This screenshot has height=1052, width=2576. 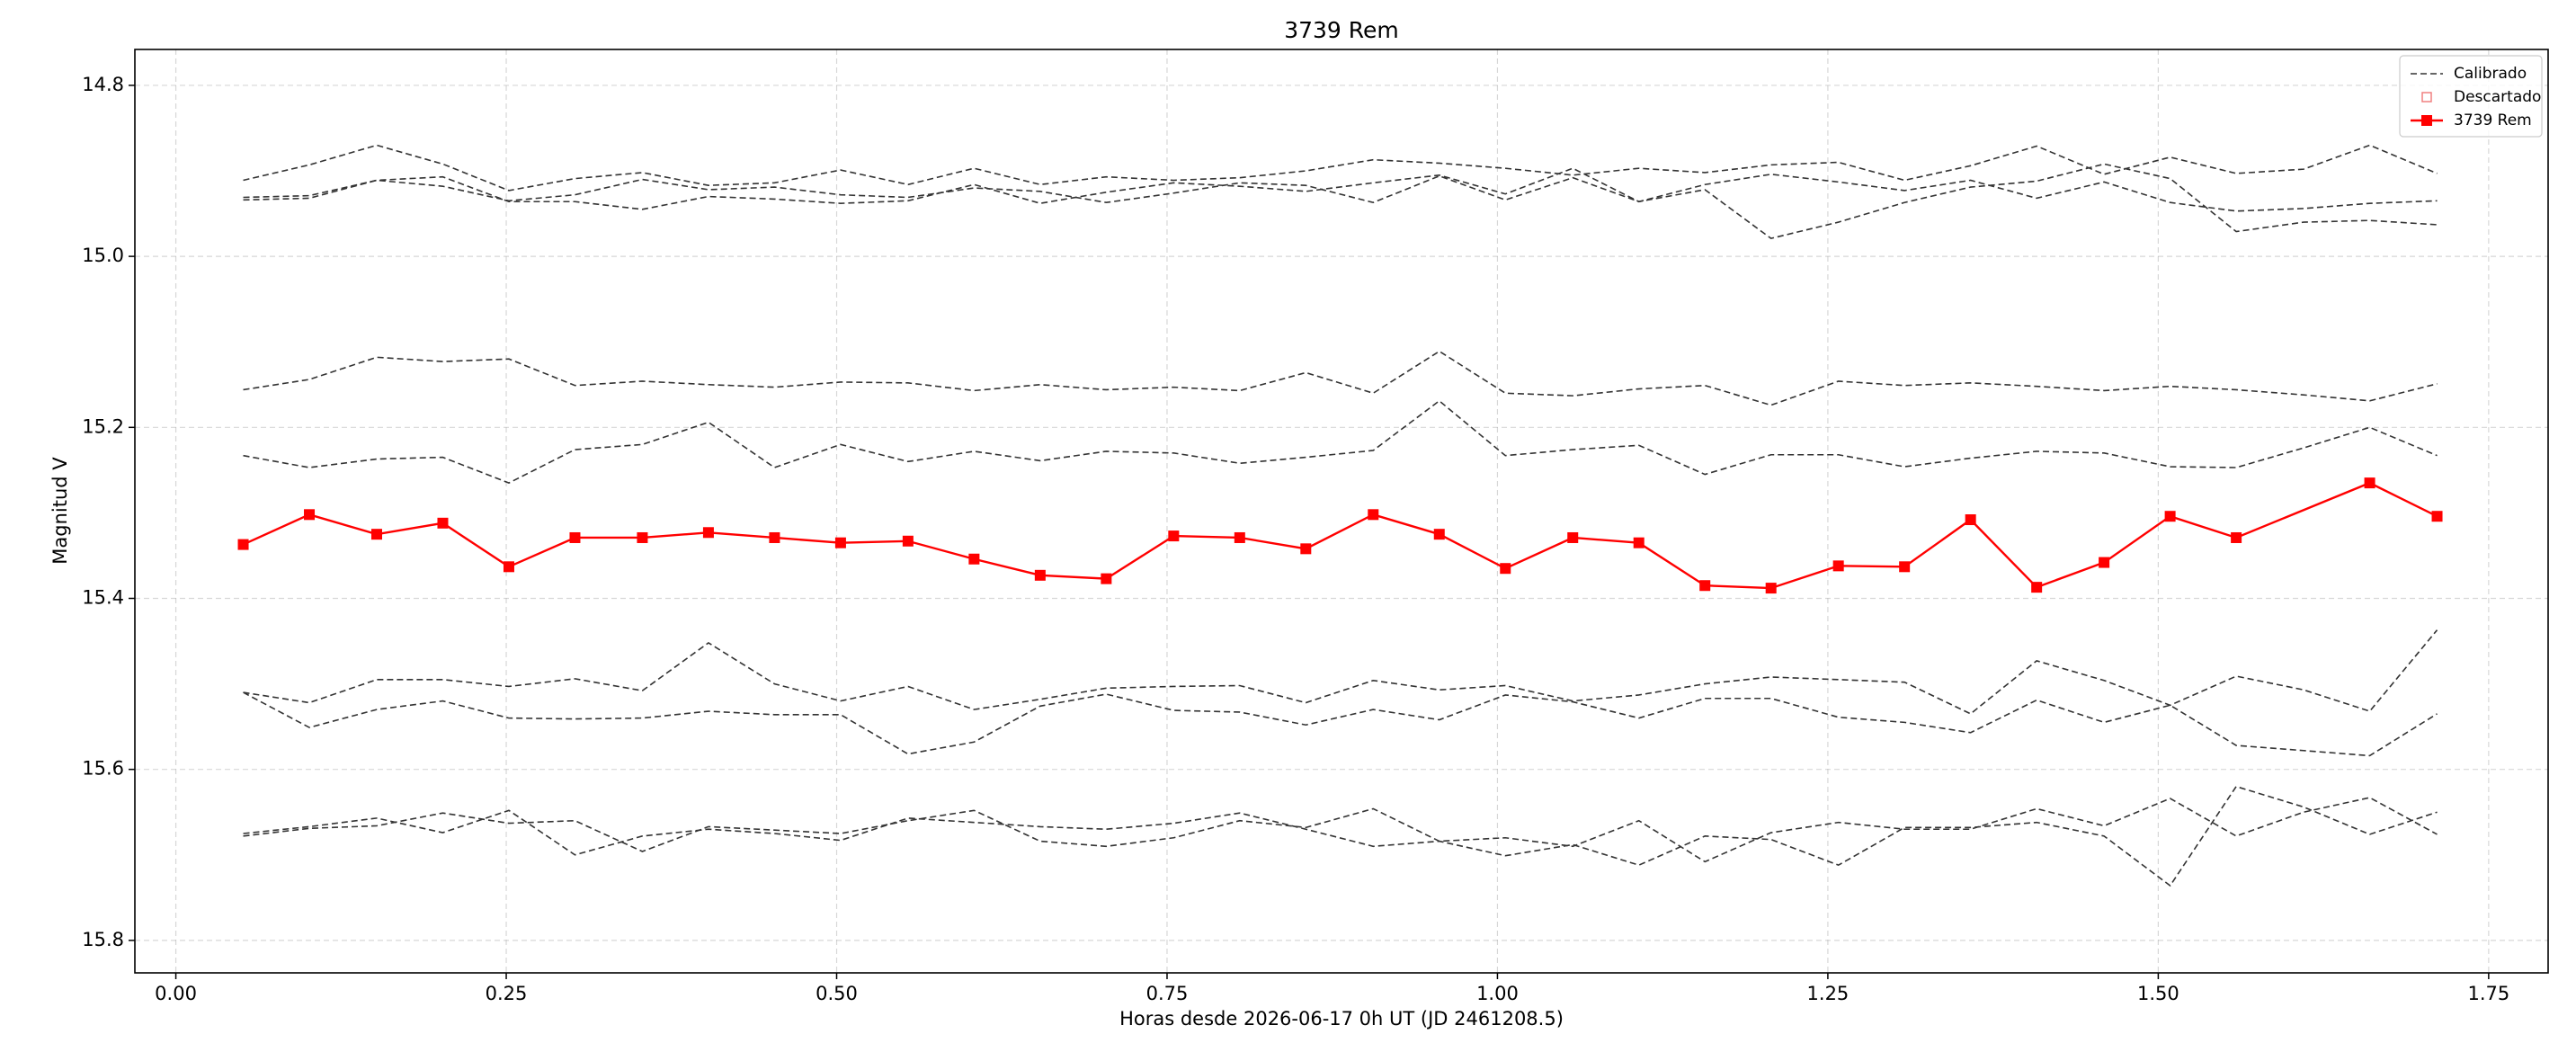 I want to click on x-tick-label: 1.00, so click(x=1498, y=994).